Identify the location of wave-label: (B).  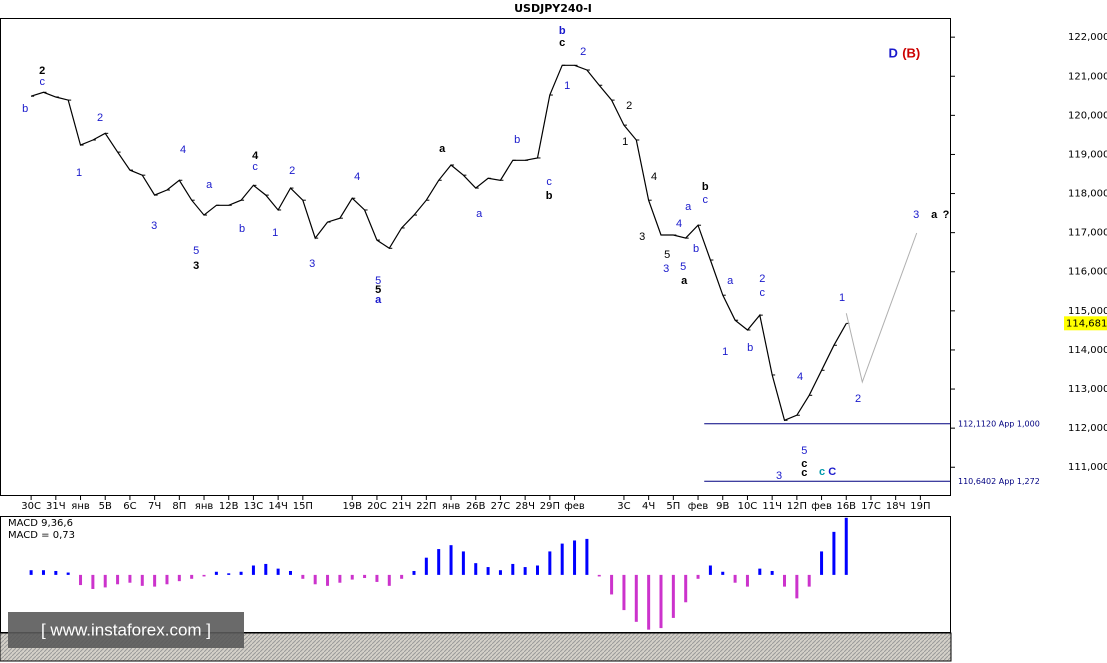
(911, 52).